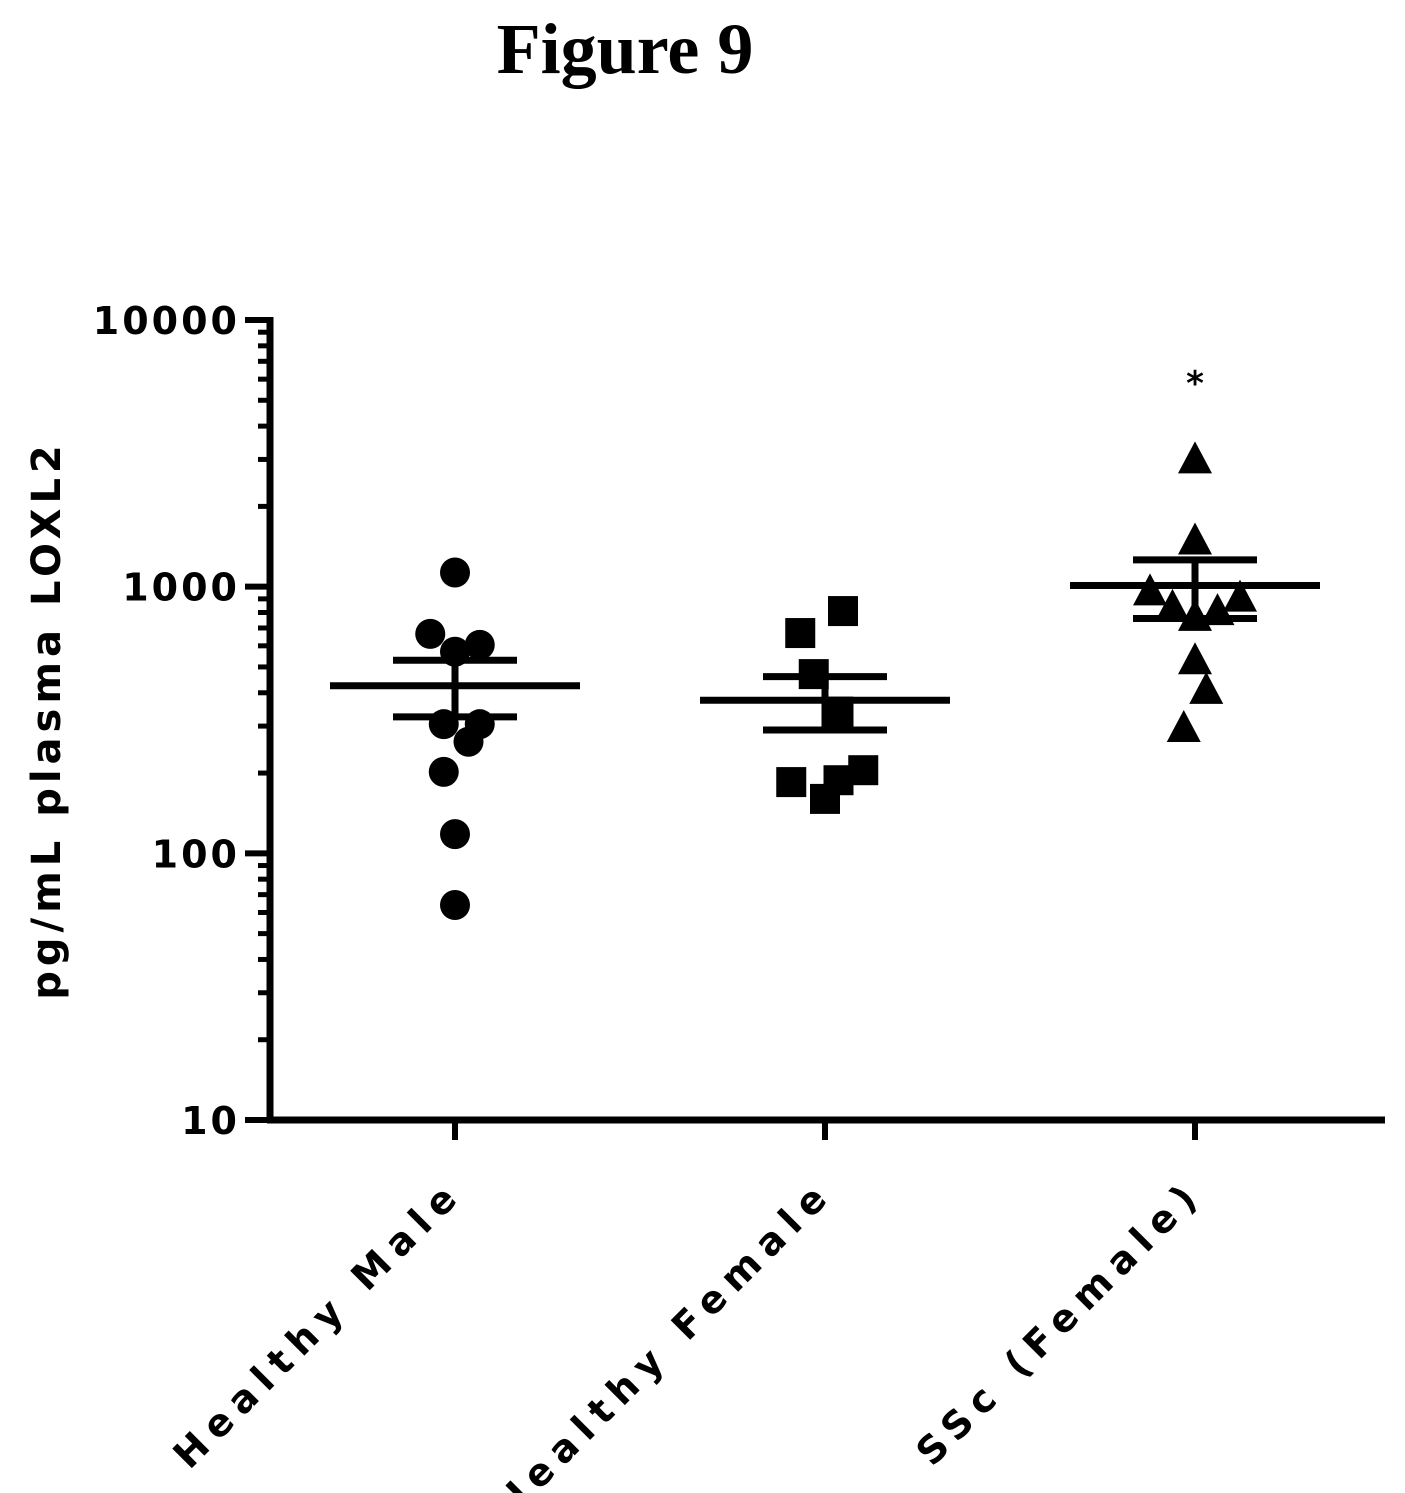  What do you see at coordinates (1059, 1322) in the screenshot?
I see `x-category-label: SSc (Female)` at bounding box center [1059, 1322].